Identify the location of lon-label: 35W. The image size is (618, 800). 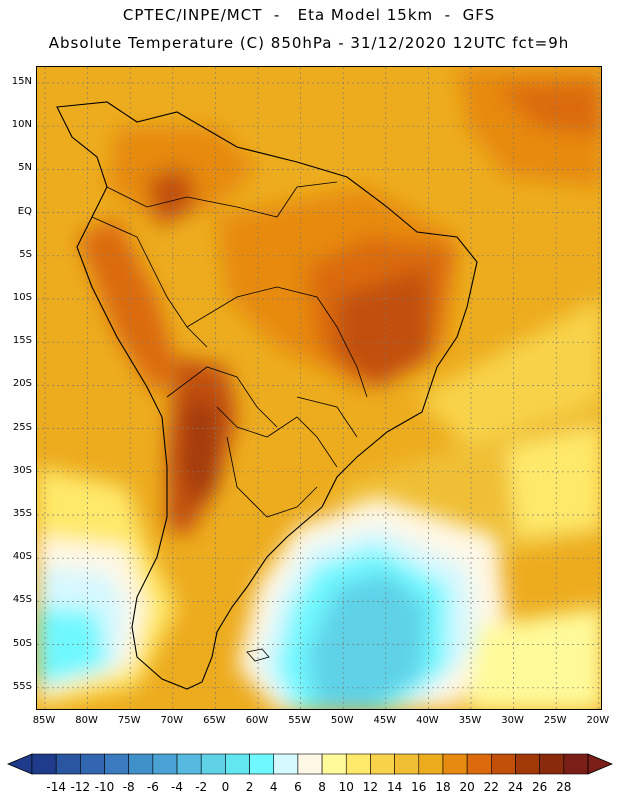
(470, 720).